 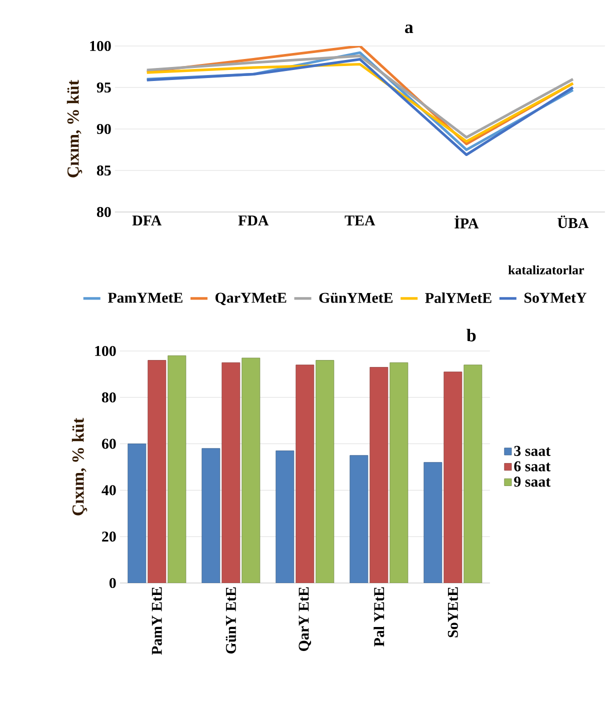 What do you see at coordinates (532, 466) in the screenshot?
I see `legend-label: 6 saat` at bounding box center [532, 466].